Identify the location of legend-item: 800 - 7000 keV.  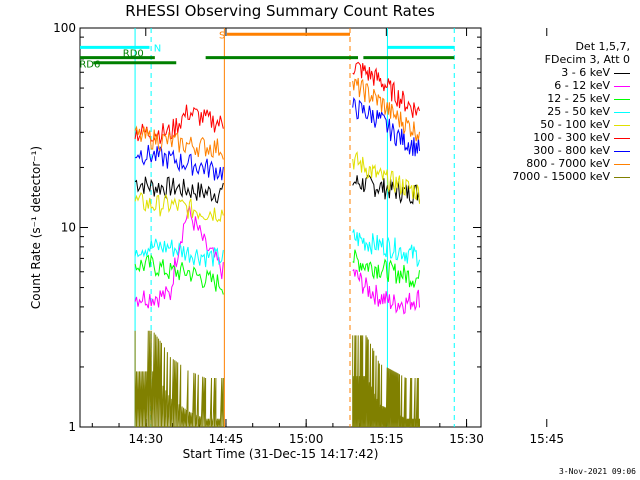
(555, 163).